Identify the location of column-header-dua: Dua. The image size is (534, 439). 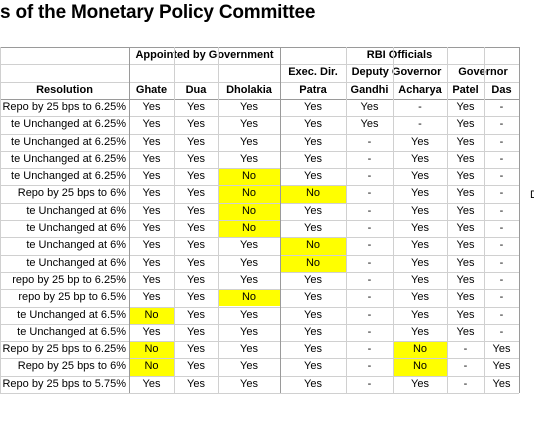
(196, 89).